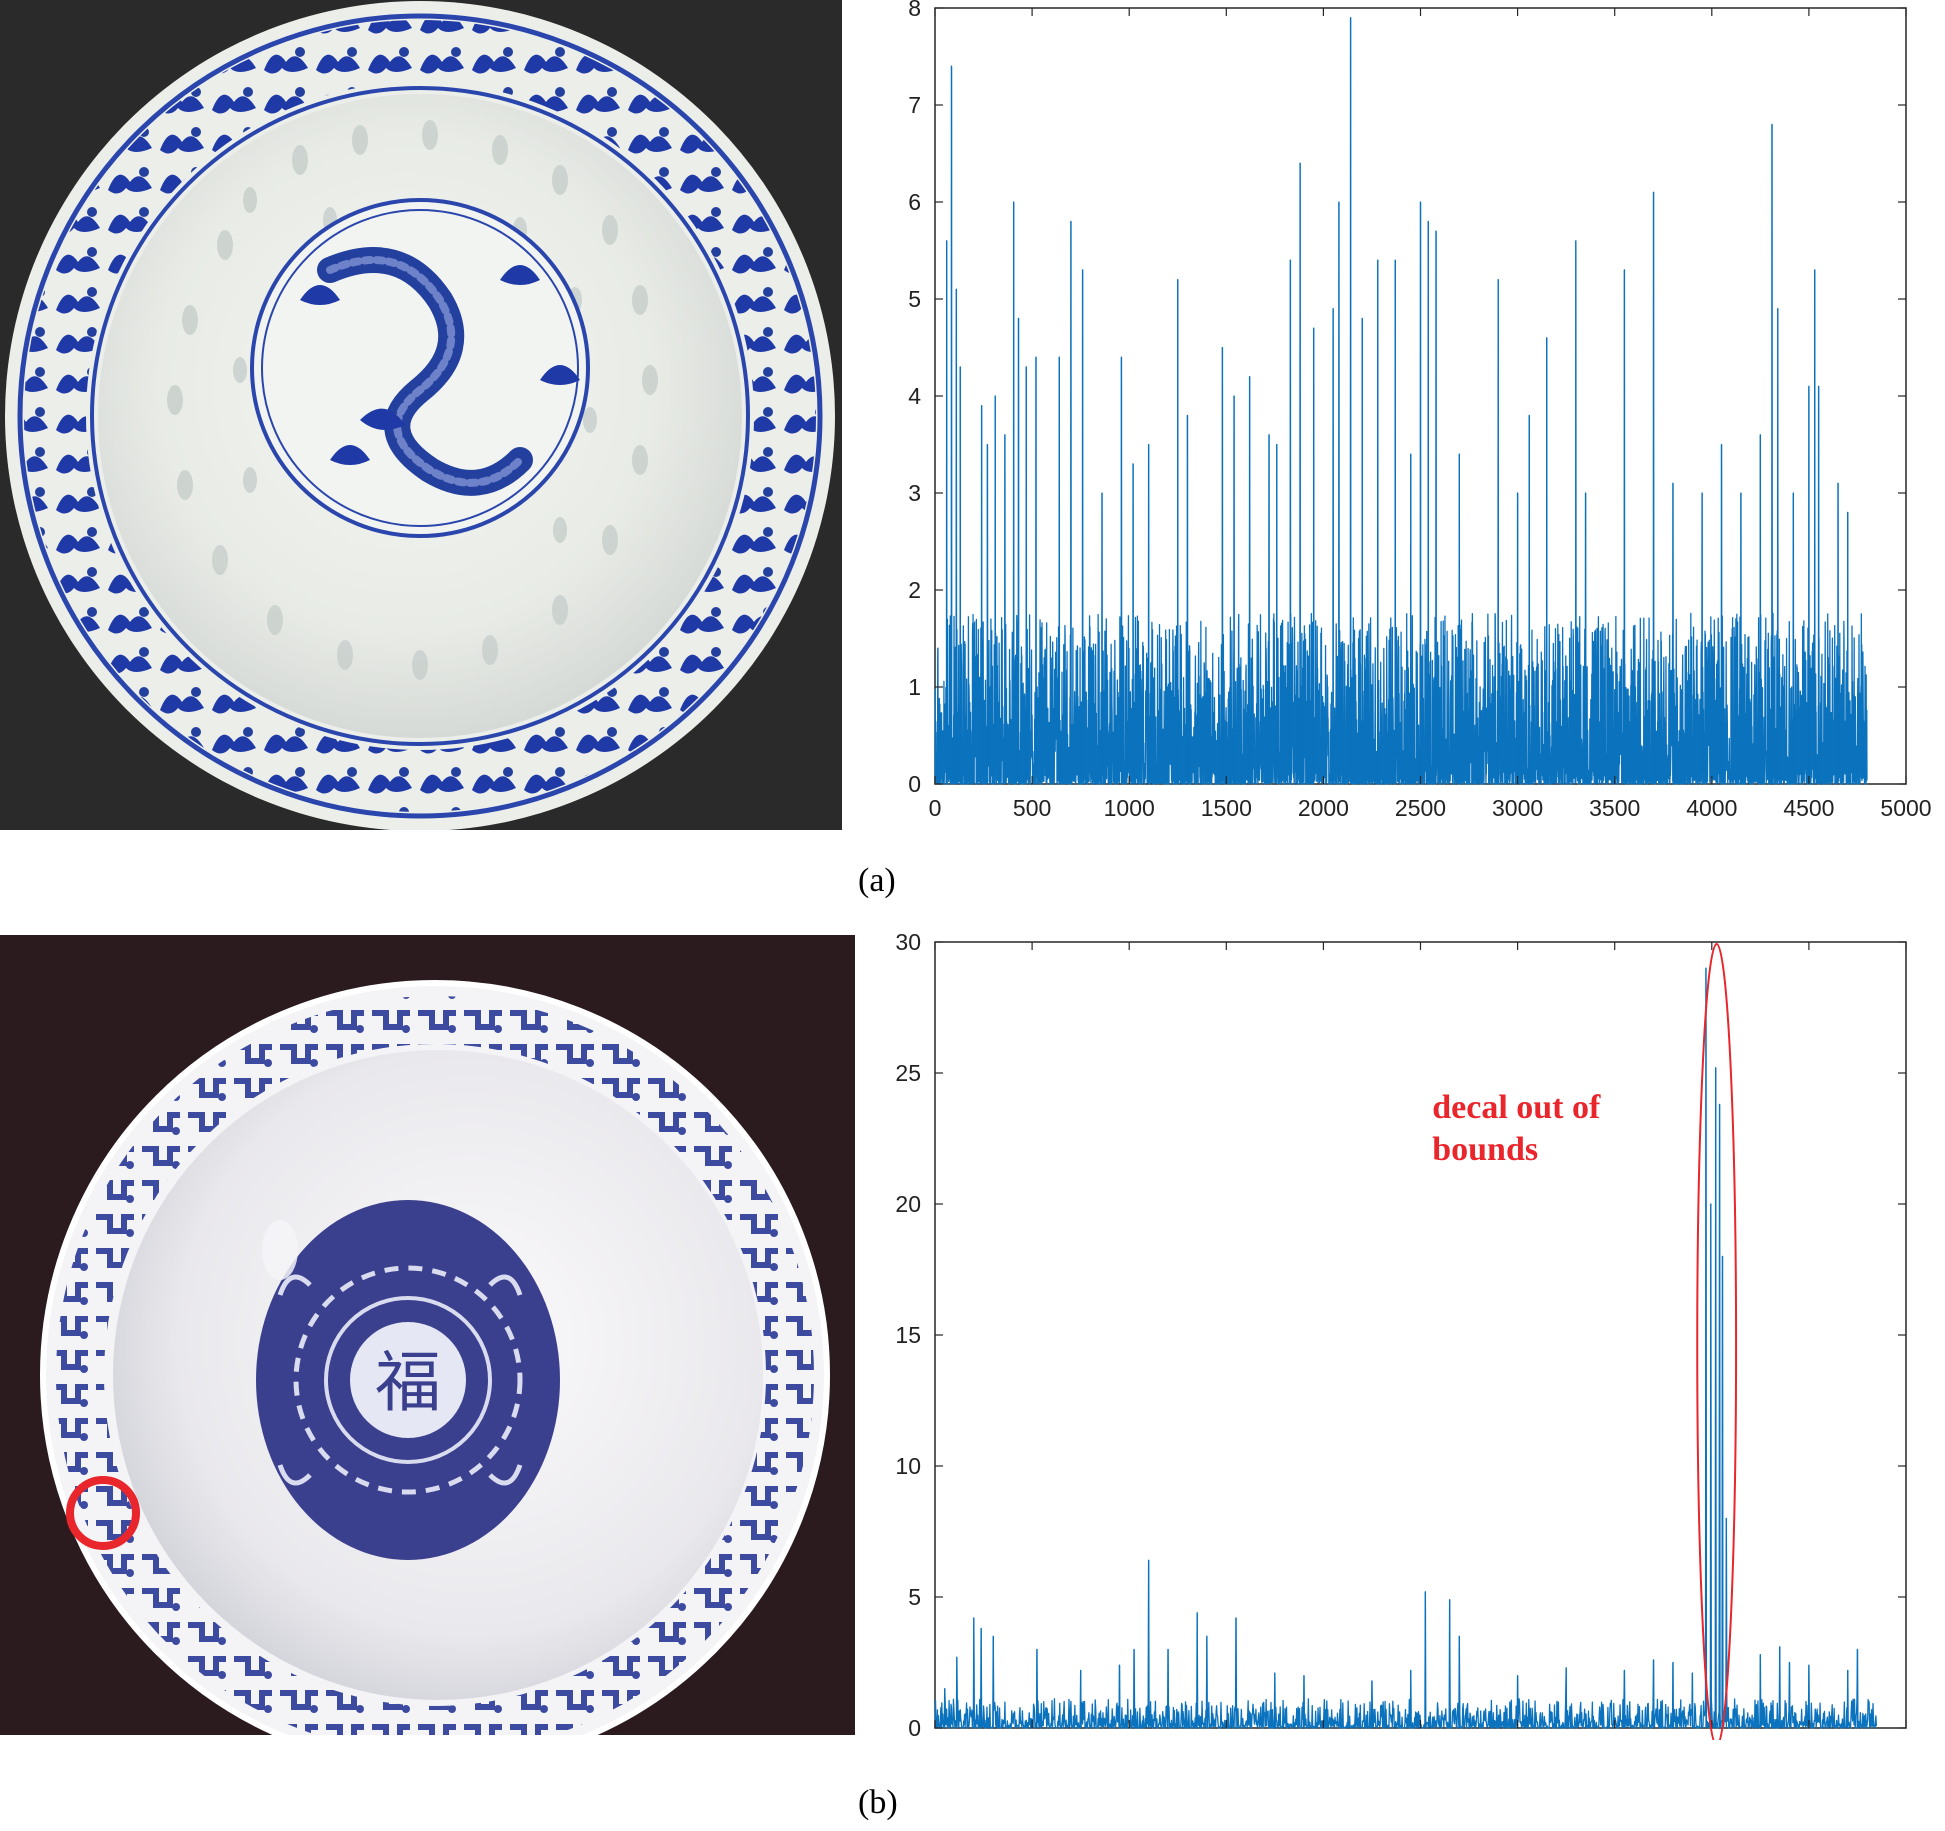  I want to click on dragon-medallion, so click(420, 368).